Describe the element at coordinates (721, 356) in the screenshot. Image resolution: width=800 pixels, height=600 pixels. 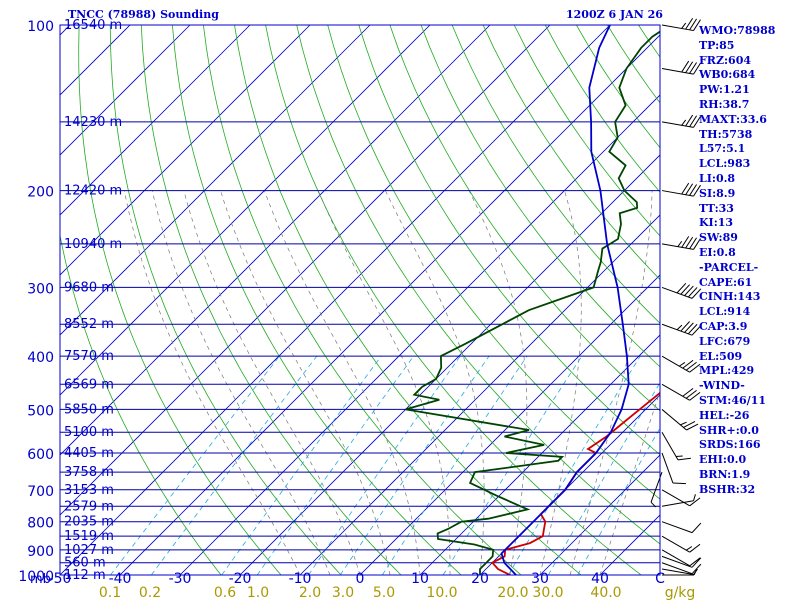
I see `panel-line: EL:509` at that location.